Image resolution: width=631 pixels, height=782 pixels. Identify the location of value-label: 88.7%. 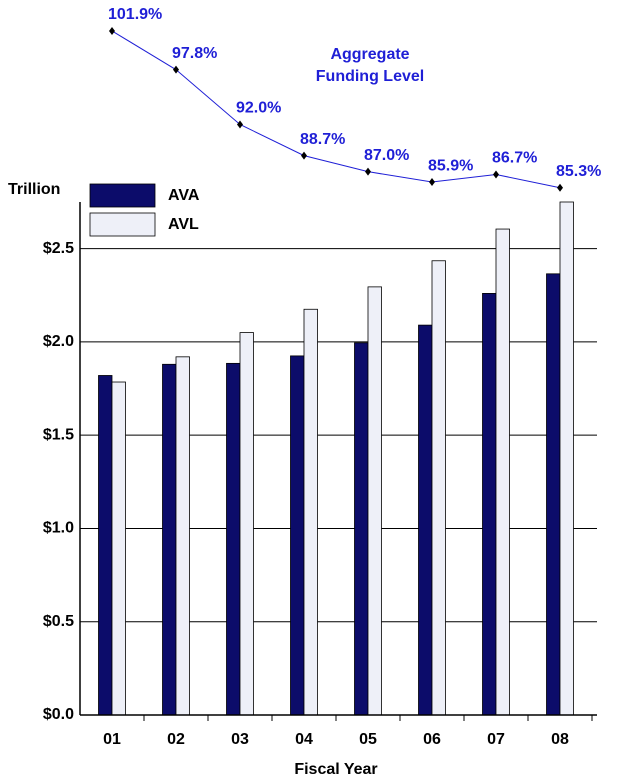
(322, 139).